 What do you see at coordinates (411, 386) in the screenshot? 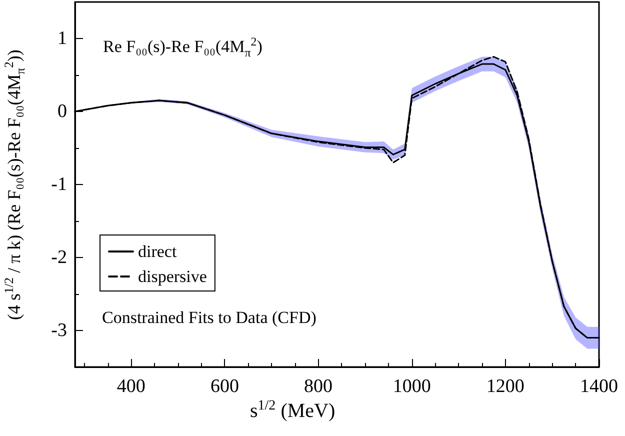
I see `x-tick-label: 1000` at bounding box center [411, 386].